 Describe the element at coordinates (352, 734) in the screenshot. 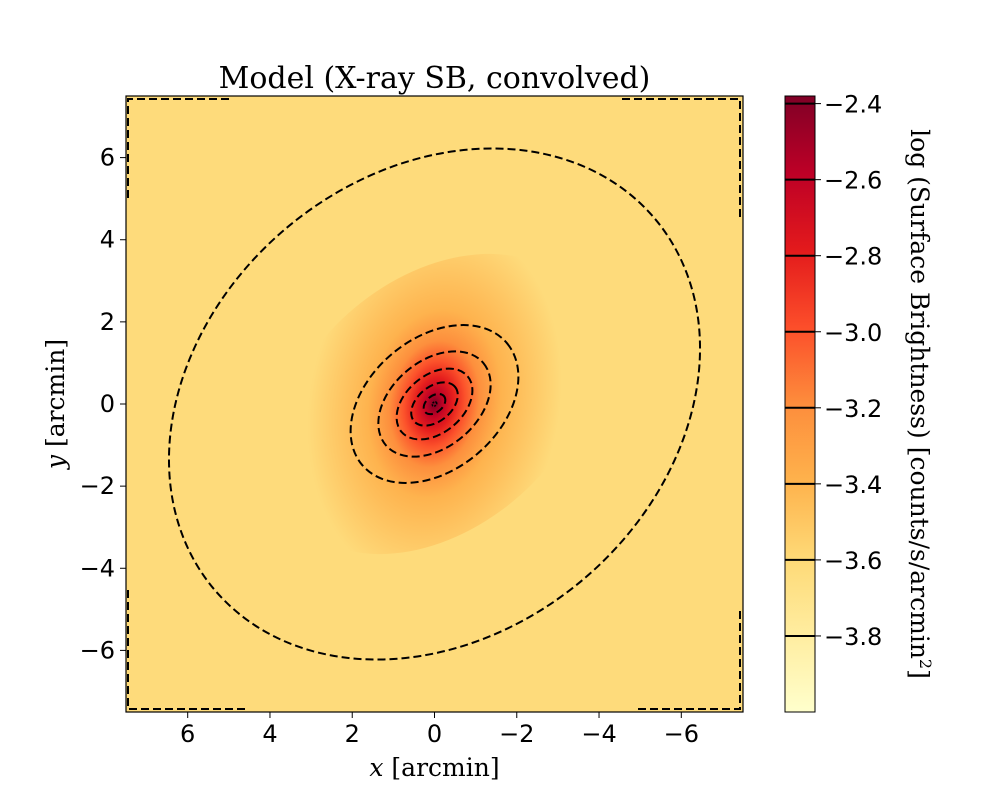

I see `x-tick-label: 2` at that location.